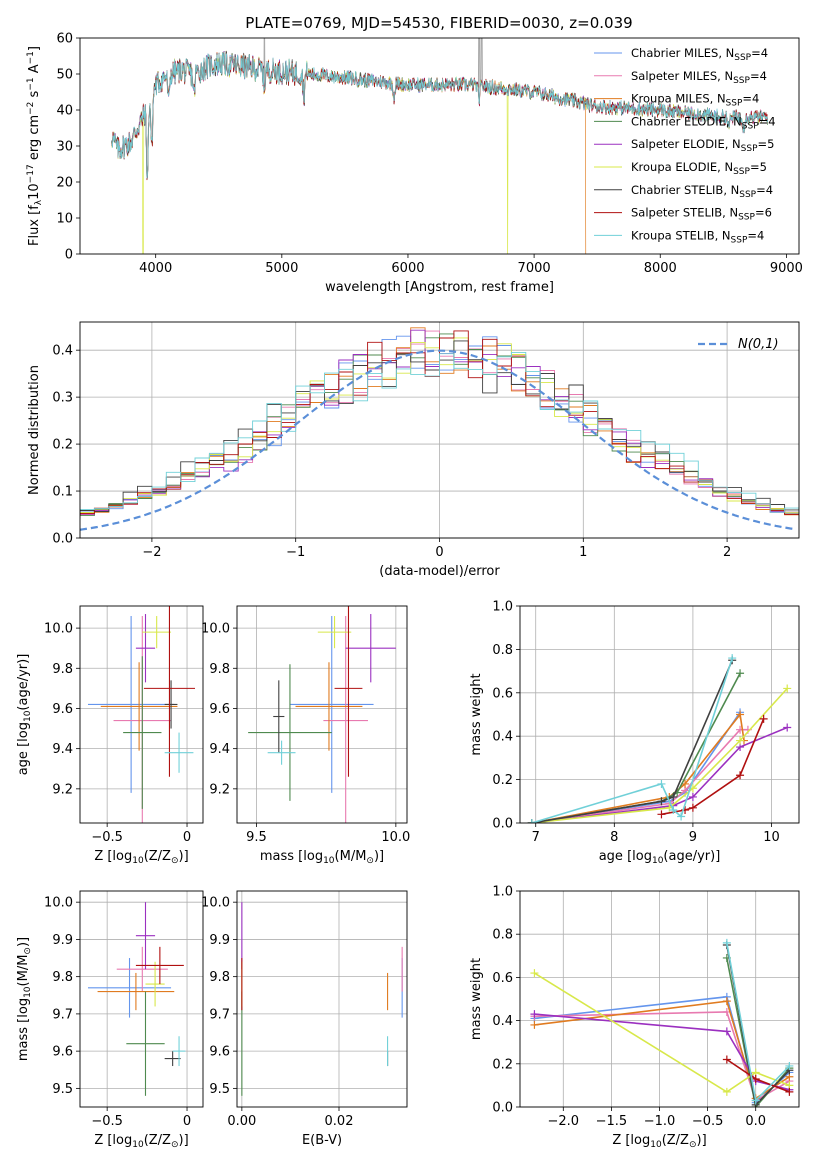 The width and height of the screenshot is (819, 1170). Describe the element at coordinates (758, 344) in the screenshot. I see `normal-legend-label: N(0,1)` at that location.